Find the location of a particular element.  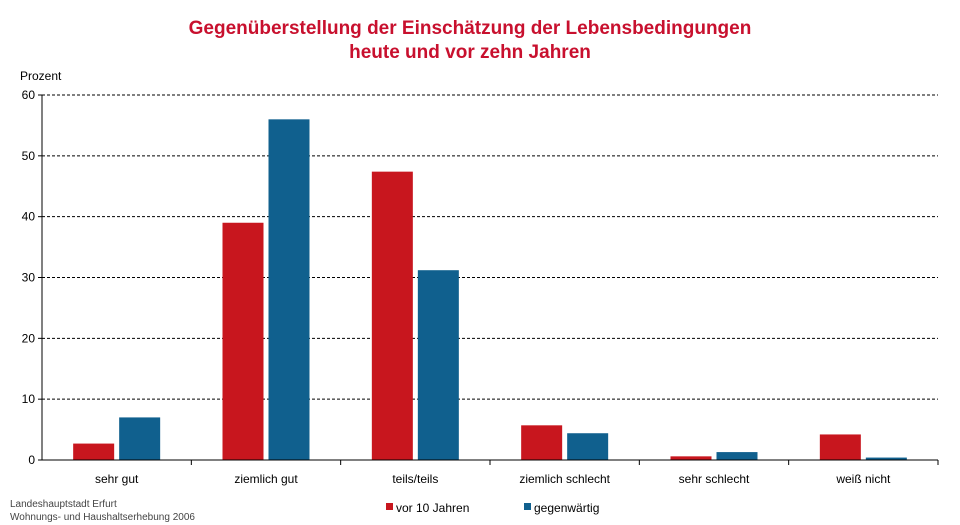

chart-title-line-2: heute und vor zehn Jahren is located at coordinates (470, 52).